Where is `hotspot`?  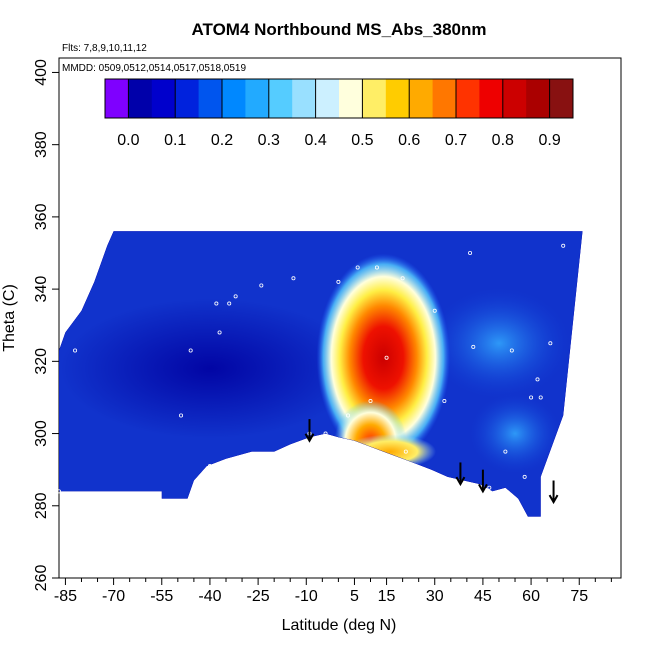
hotspot is located at coordinates (390, 451).